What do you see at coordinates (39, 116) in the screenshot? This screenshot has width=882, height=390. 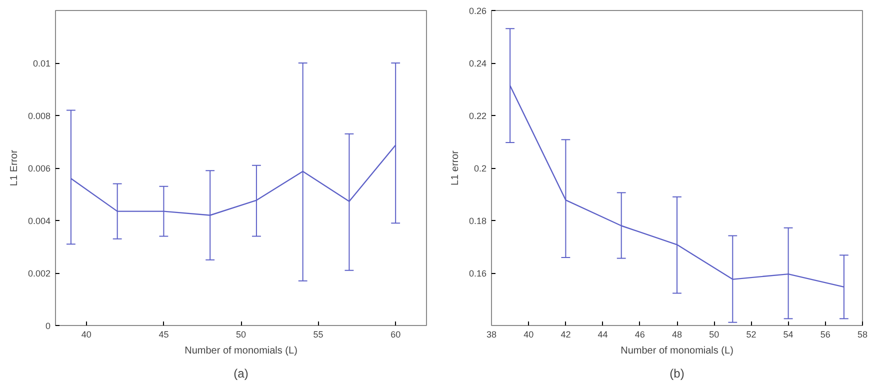 I see `y-tick-label: 0.008` at bounding box center [39, 116].